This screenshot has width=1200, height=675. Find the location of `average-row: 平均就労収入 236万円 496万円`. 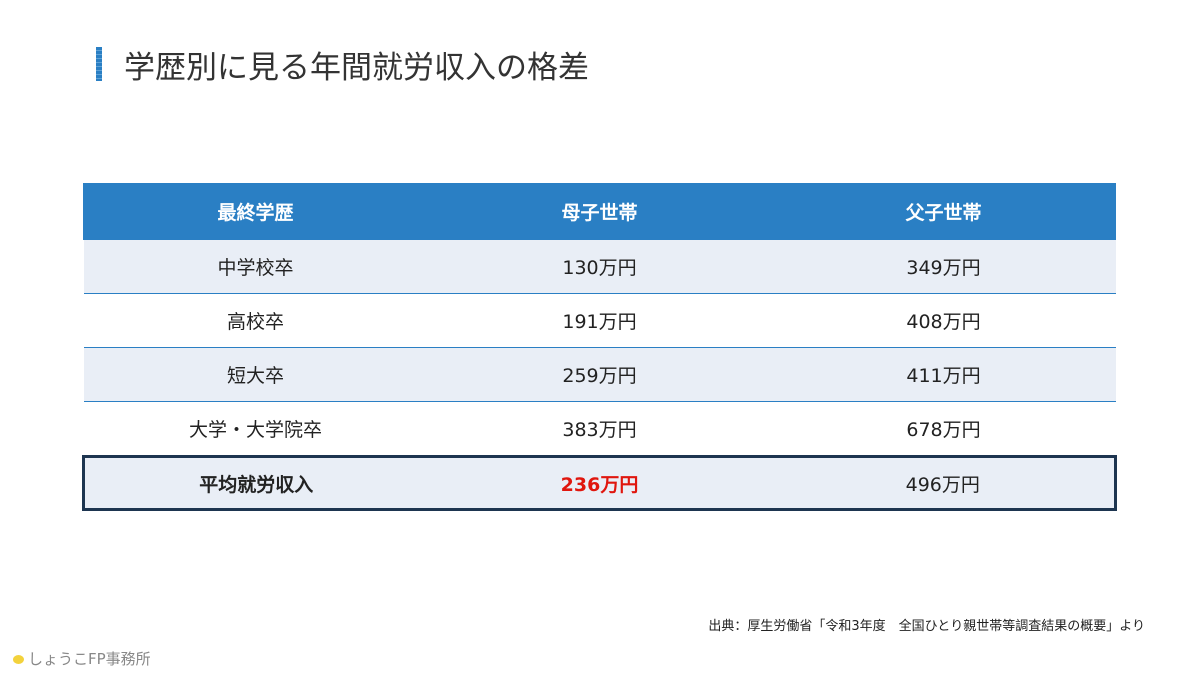

average-row: 平均就労収入 236万円 496万円 is located at coordinates (599, 483).